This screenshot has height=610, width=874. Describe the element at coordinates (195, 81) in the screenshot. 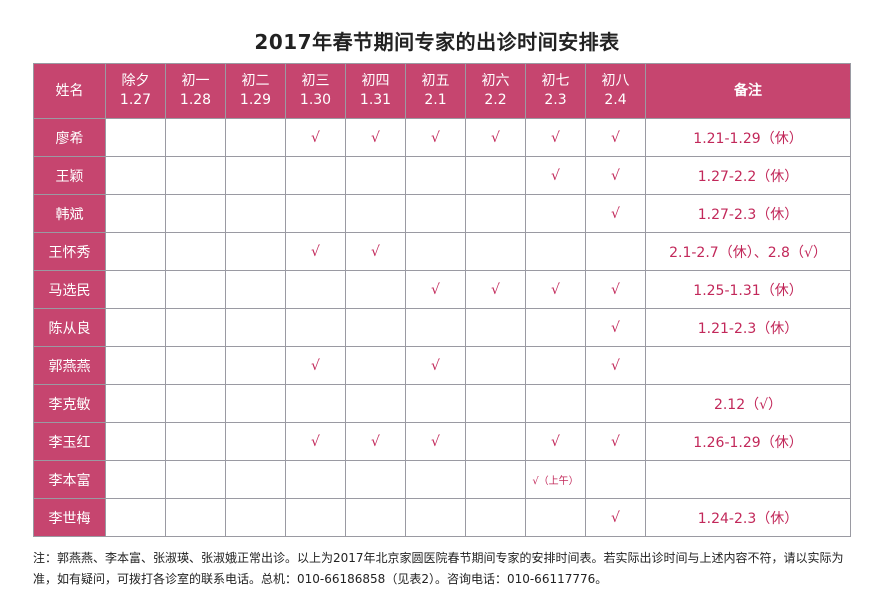

I see `header-day-label: 初一` at that location.